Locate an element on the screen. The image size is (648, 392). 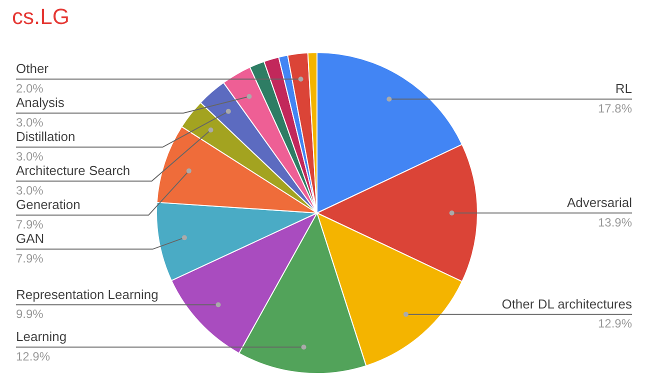
slice-label: Architecture Search is located at coordinates (73, 170).